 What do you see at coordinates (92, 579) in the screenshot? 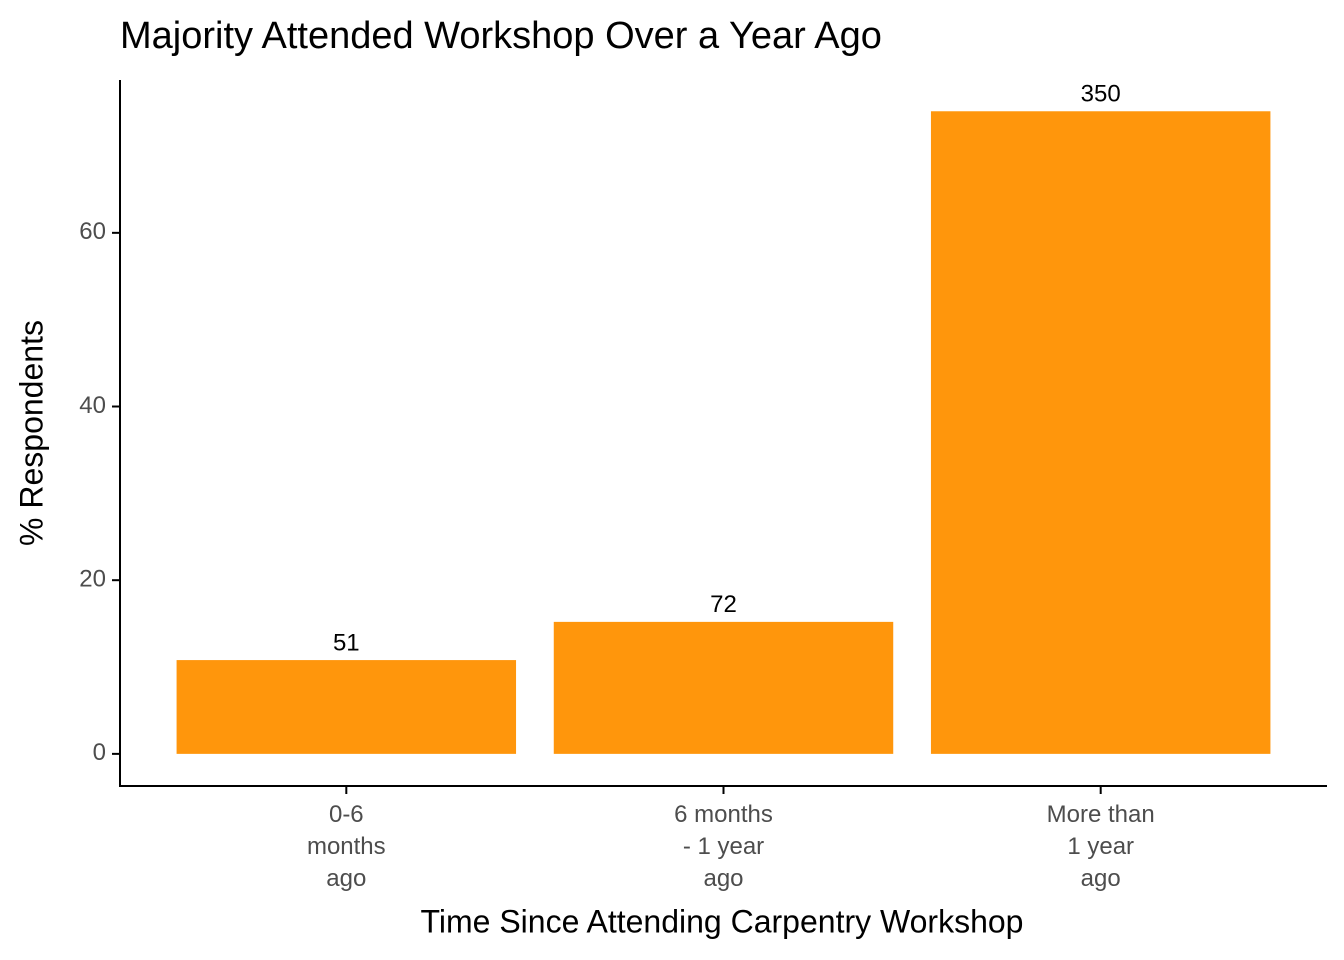
I see `y-tick-label: 20` at bounding box center [92, 579].